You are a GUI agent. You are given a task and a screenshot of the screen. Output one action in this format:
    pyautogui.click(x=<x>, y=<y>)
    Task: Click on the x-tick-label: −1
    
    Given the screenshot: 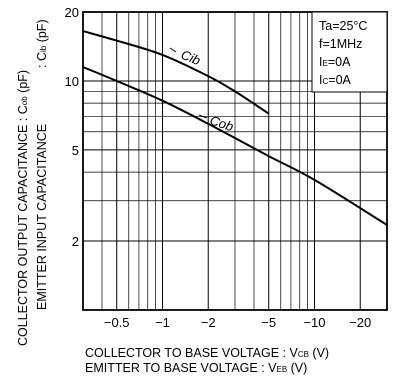 What is the action you would take?
    pyautogui.click(x=162, y=322)
    